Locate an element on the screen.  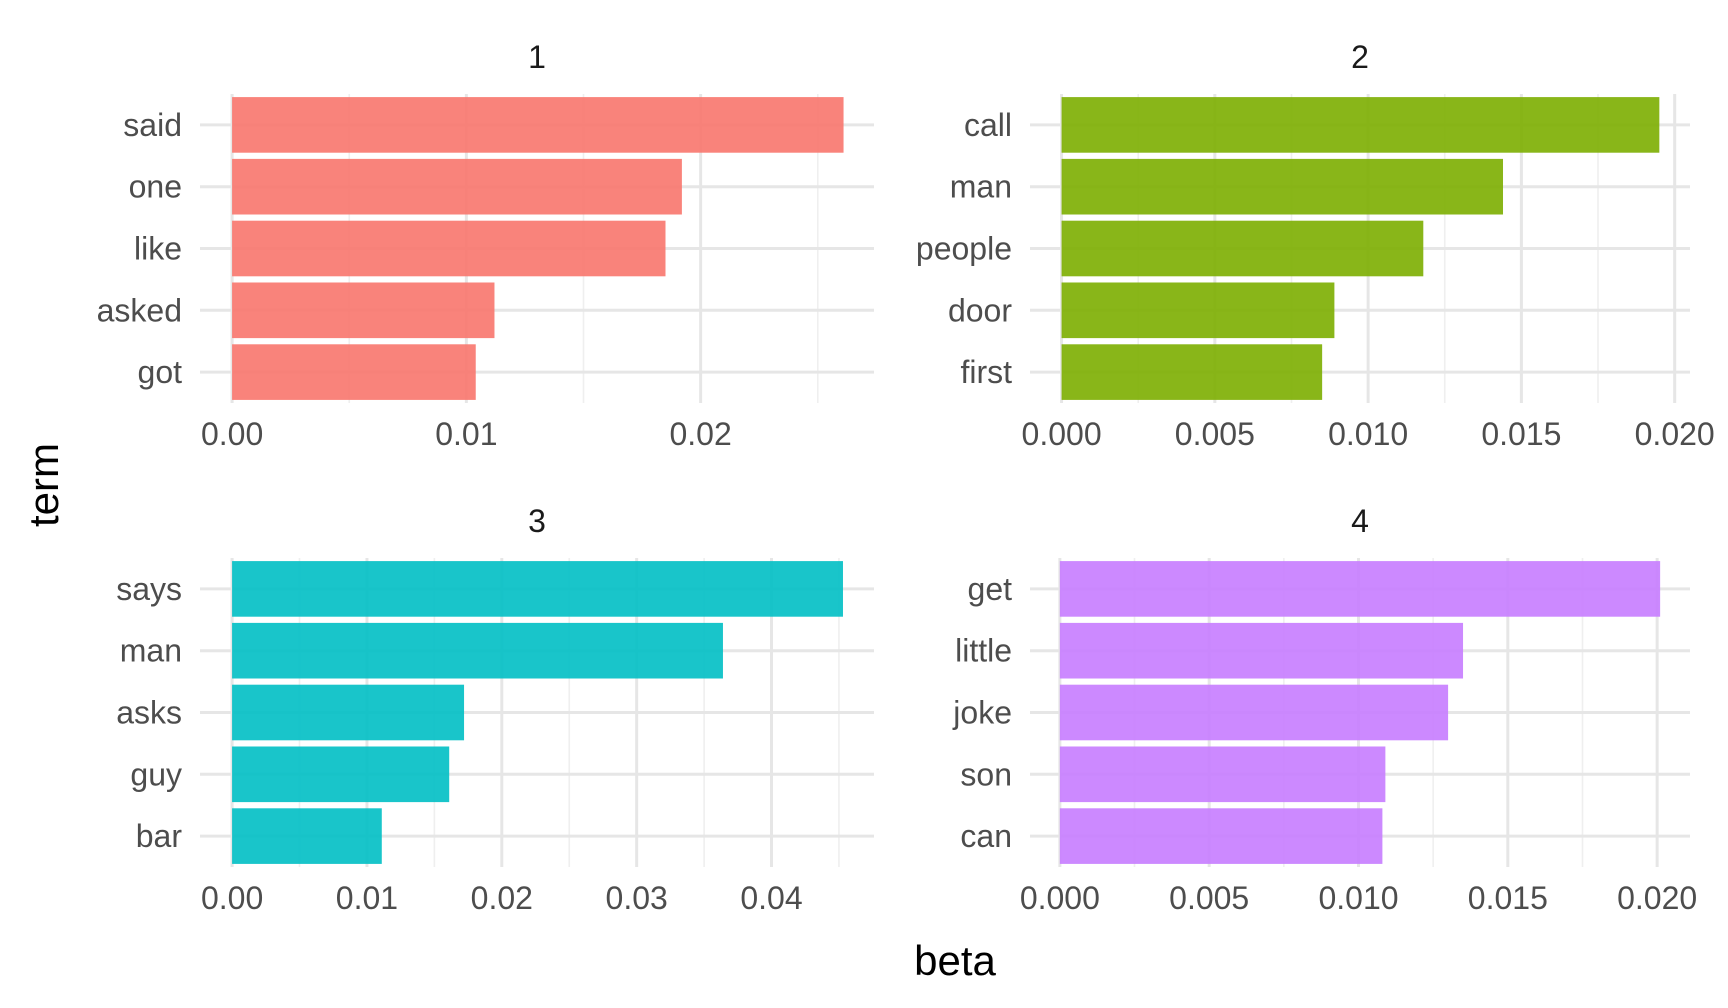
y-tick-label: call is located at coordinates (988, 125).